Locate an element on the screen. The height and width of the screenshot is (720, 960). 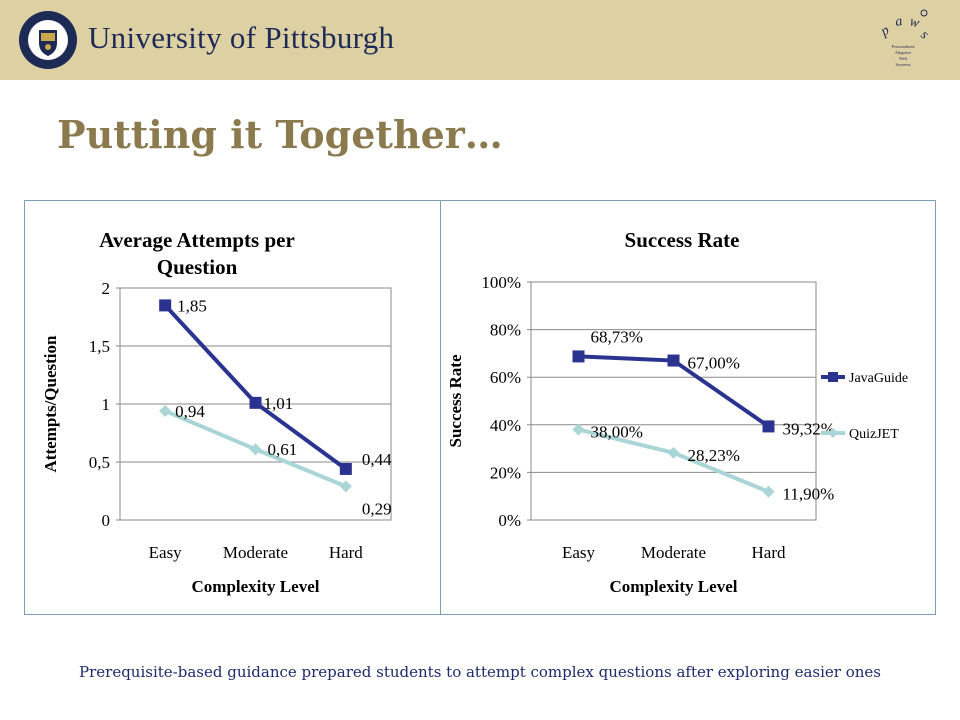
y-axis-title: Success Rate is located at coordinates (455, 400).